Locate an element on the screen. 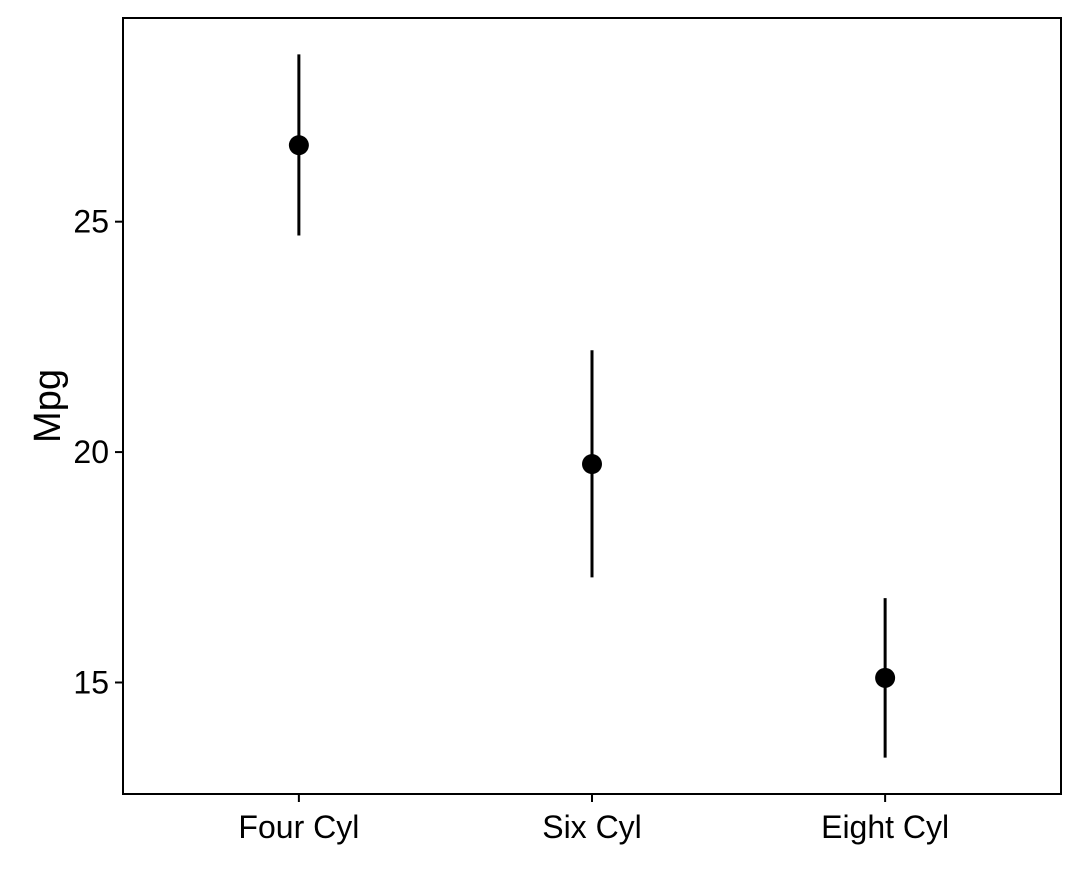  x-tick-label: Six Cyl is located at coordinates (592, 827).